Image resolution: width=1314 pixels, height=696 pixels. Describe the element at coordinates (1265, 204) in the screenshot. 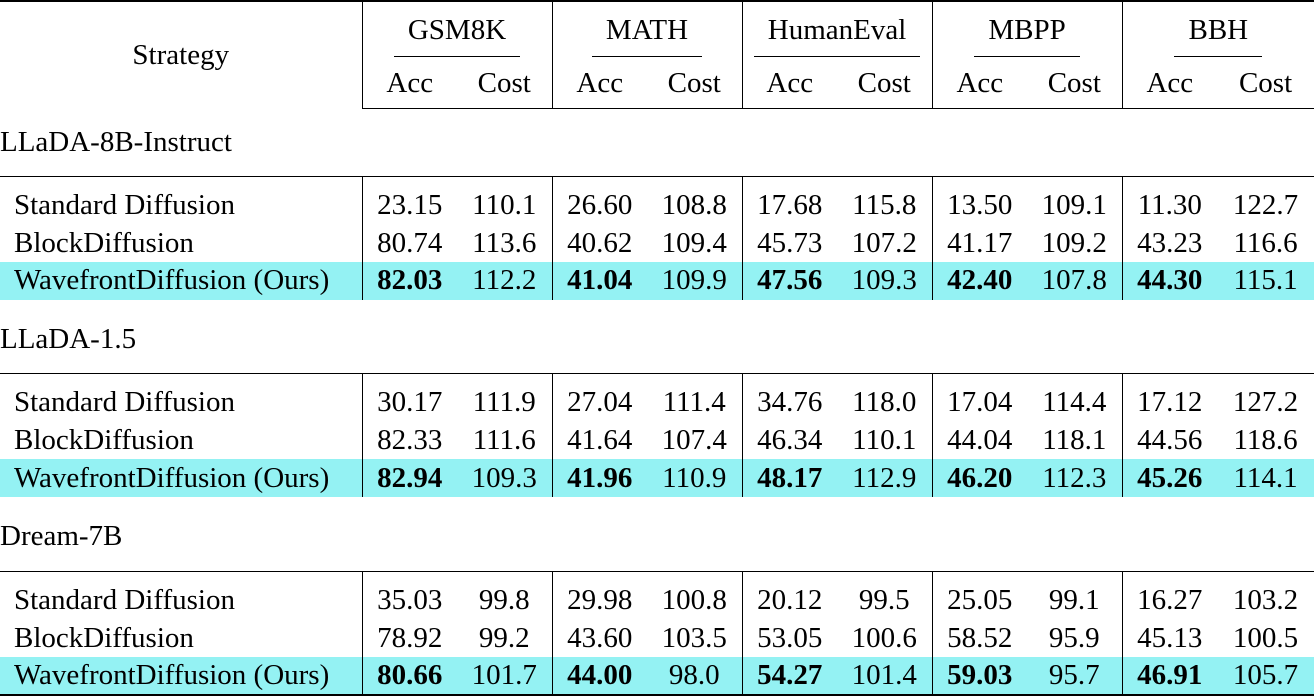

I see `cost-cell: 122.7` at that location.